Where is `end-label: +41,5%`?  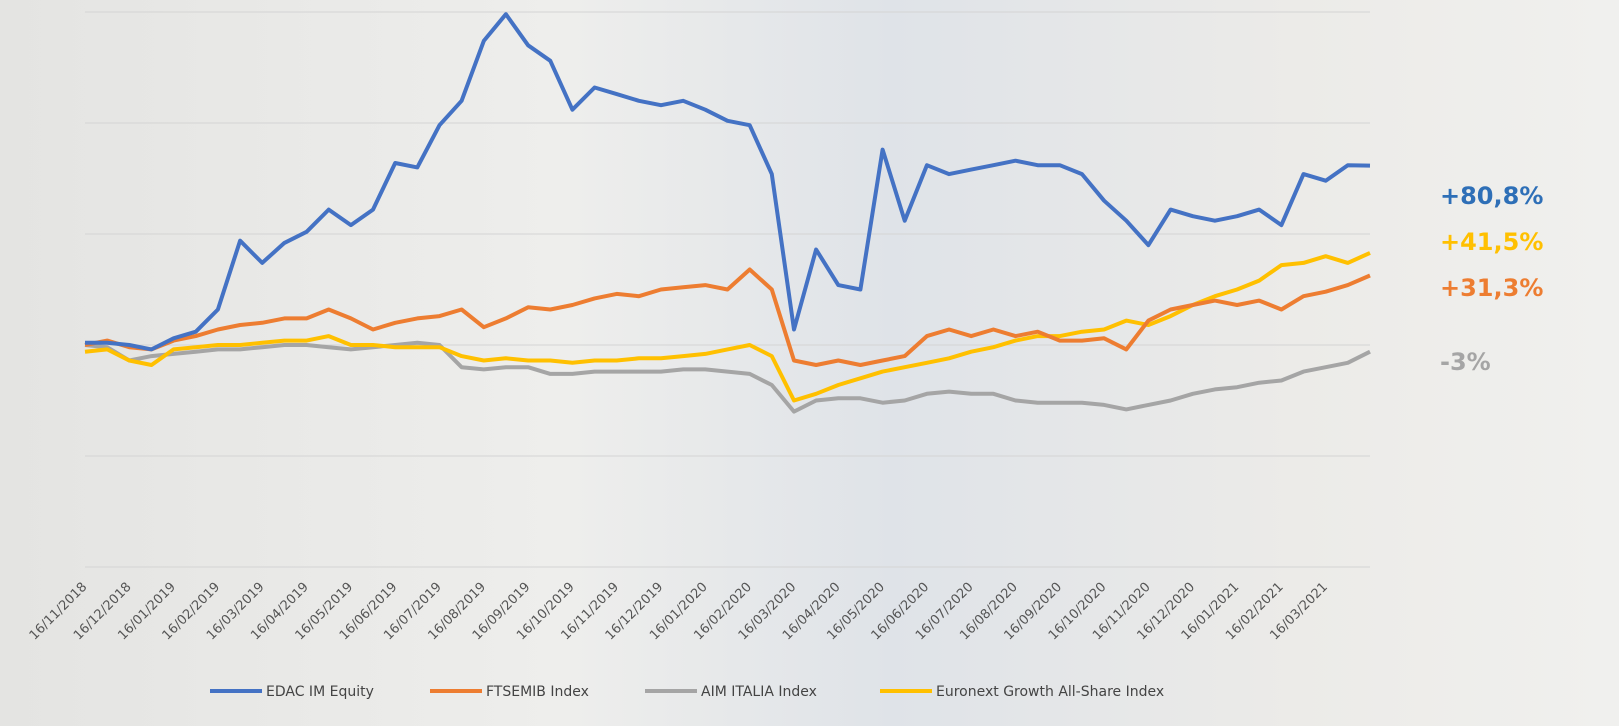
end-label: +41,5% is located at coordinates (1491, 242).